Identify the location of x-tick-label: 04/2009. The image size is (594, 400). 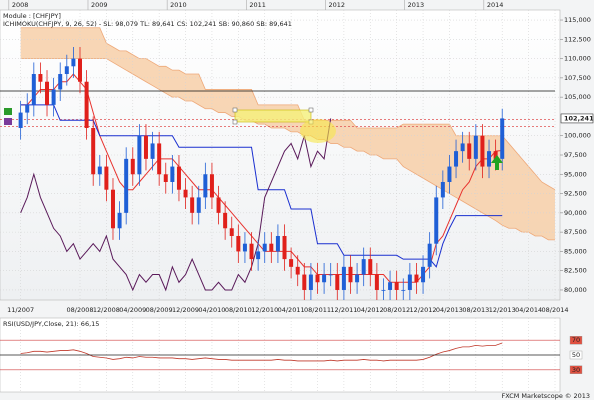
(132, 310).